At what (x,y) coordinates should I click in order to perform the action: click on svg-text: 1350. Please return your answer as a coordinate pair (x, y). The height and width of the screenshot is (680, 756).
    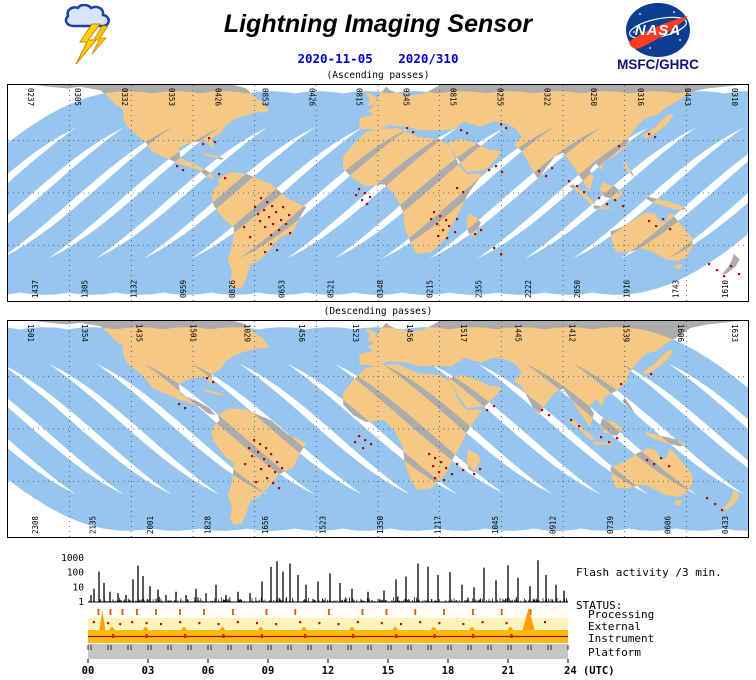
    Looking at the image, I should click on (380, 524).